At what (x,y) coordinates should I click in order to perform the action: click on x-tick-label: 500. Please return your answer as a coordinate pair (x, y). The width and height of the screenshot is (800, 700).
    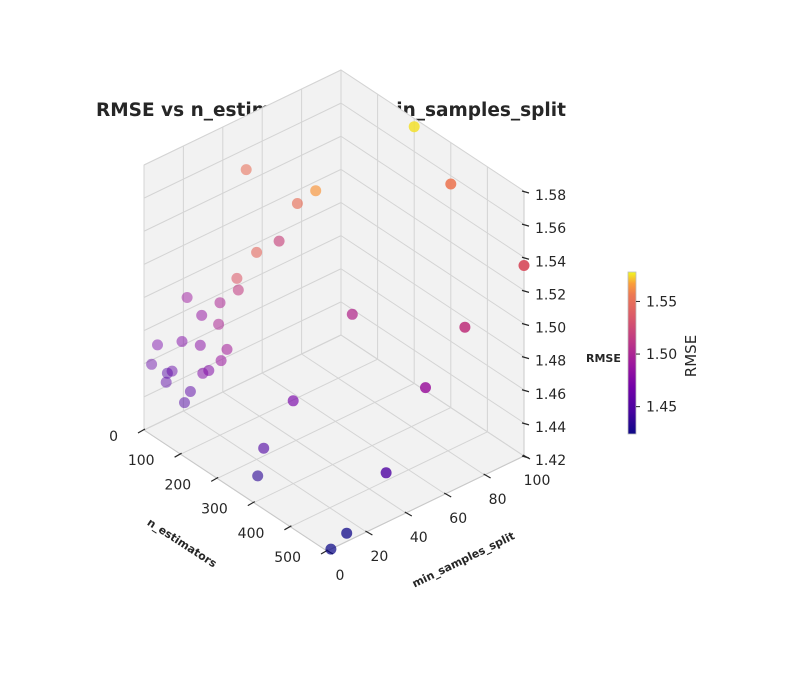
    Looking at the image, I should click on (287, 558).